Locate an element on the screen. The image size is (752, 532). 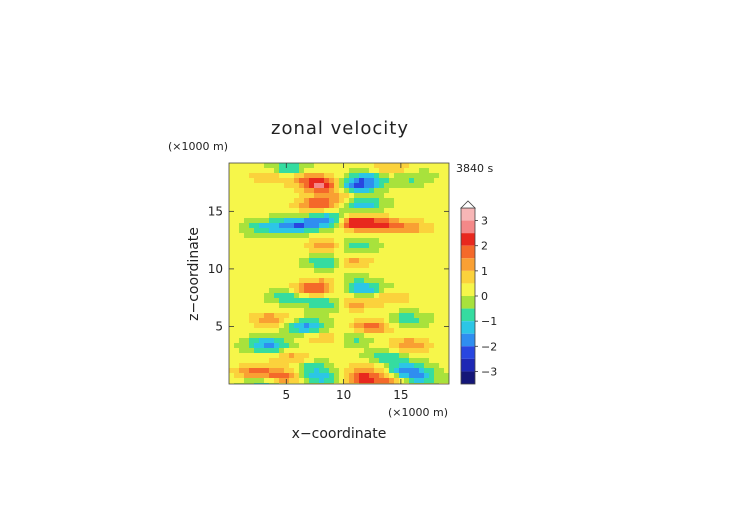
colorbar-level is located at coordinates (468, 340).